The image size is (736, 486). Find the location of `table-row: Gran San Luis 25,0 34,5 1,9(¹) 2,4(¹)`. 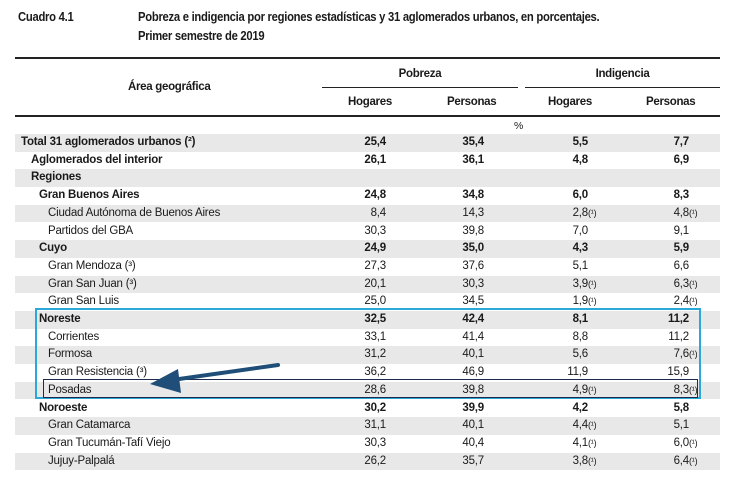

table-row: Gran San Luis 25,0 34,5 1,9(¹) 2,4(¹) is located at coordinates (367, 302).